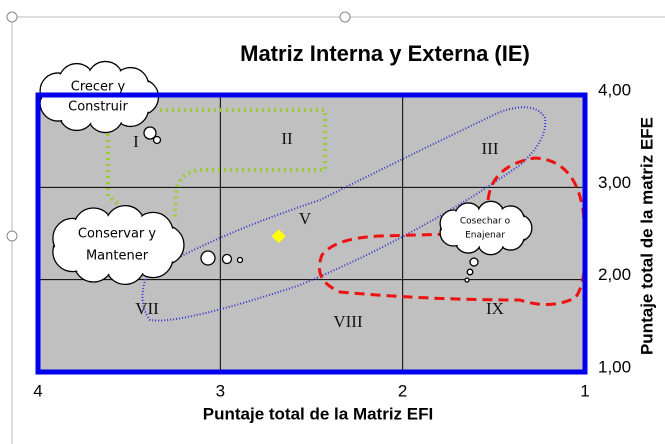 This screenshot has width=665, height=444. I want to click on x-tick-label: 1, so click(584, 390).